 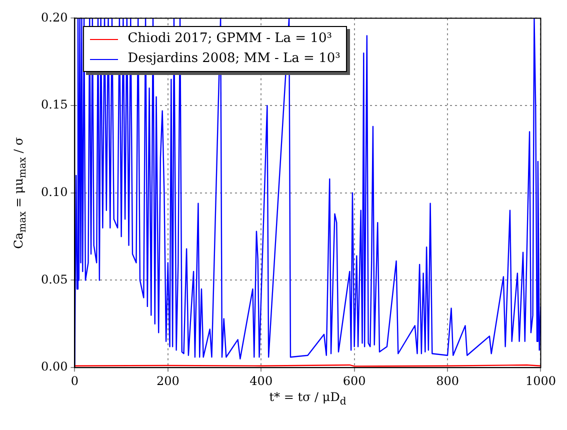 What do you see at coordinates (447, 381) in the screenshot?
I see `x-tick-label: 800` at bounding box center [447, 381].